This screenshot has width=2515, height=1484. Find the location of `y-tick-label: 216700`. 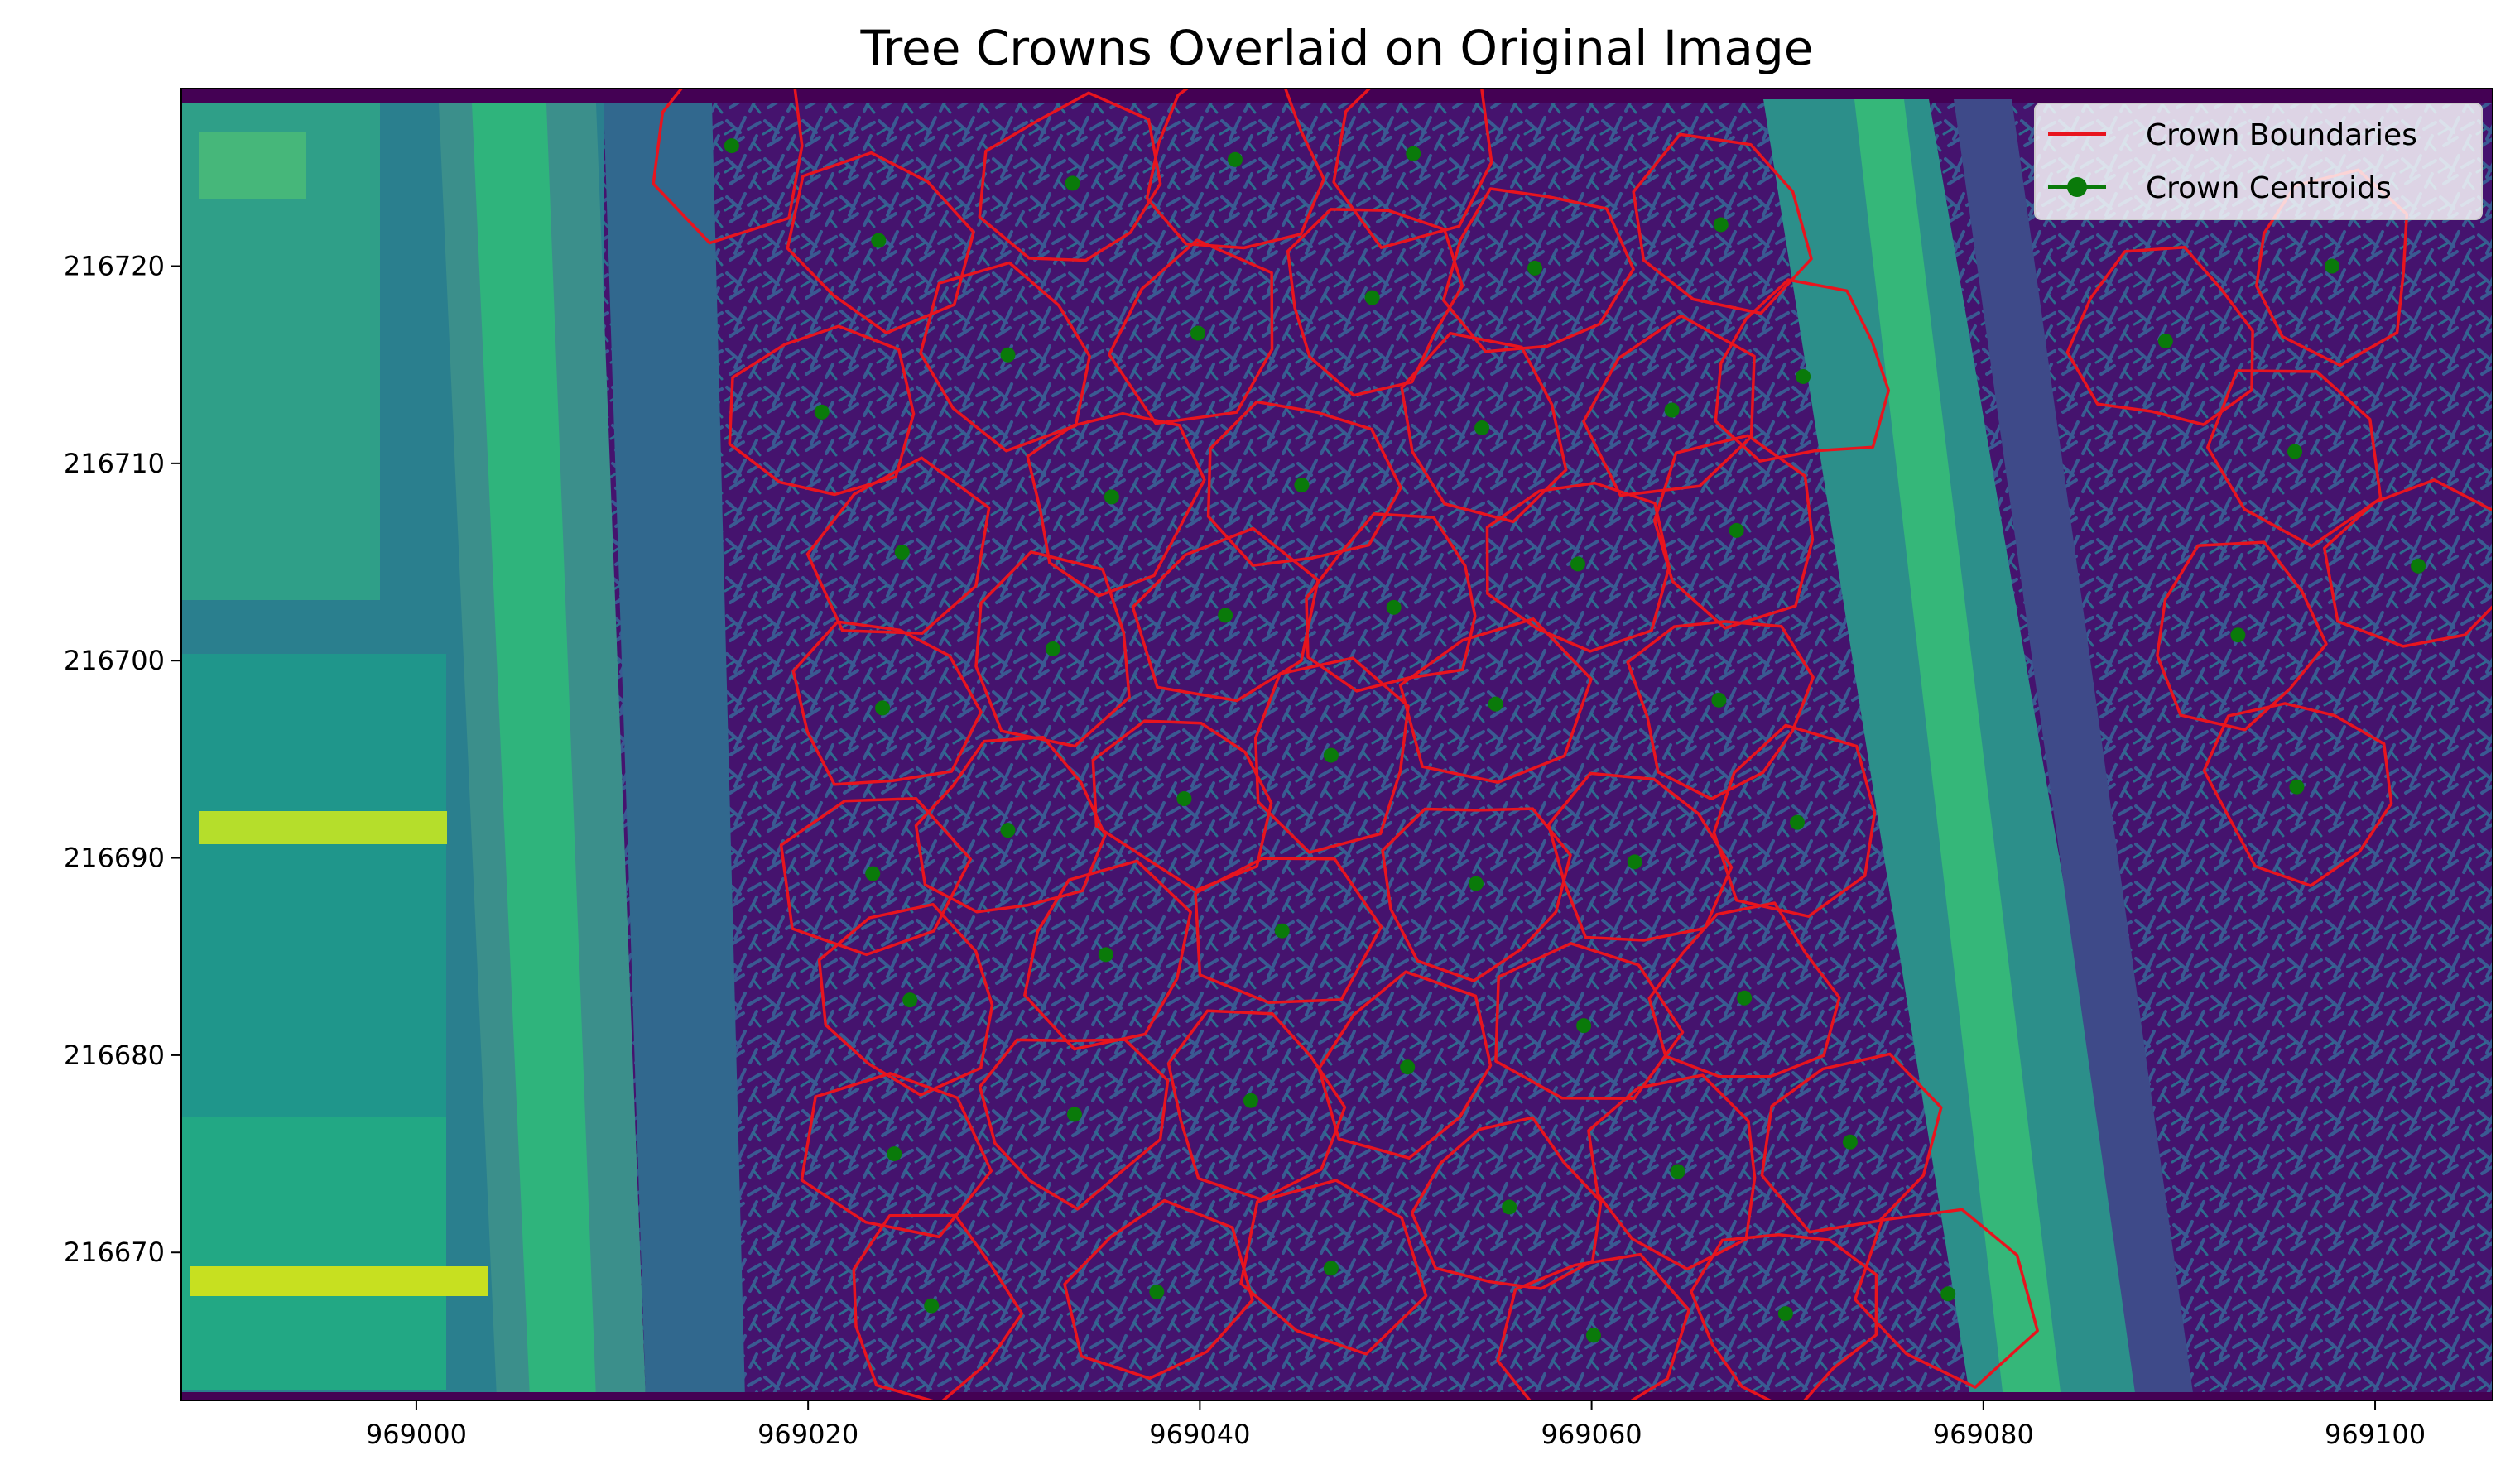

y-tick-label: 216700 is located at coordinates (114, 660).